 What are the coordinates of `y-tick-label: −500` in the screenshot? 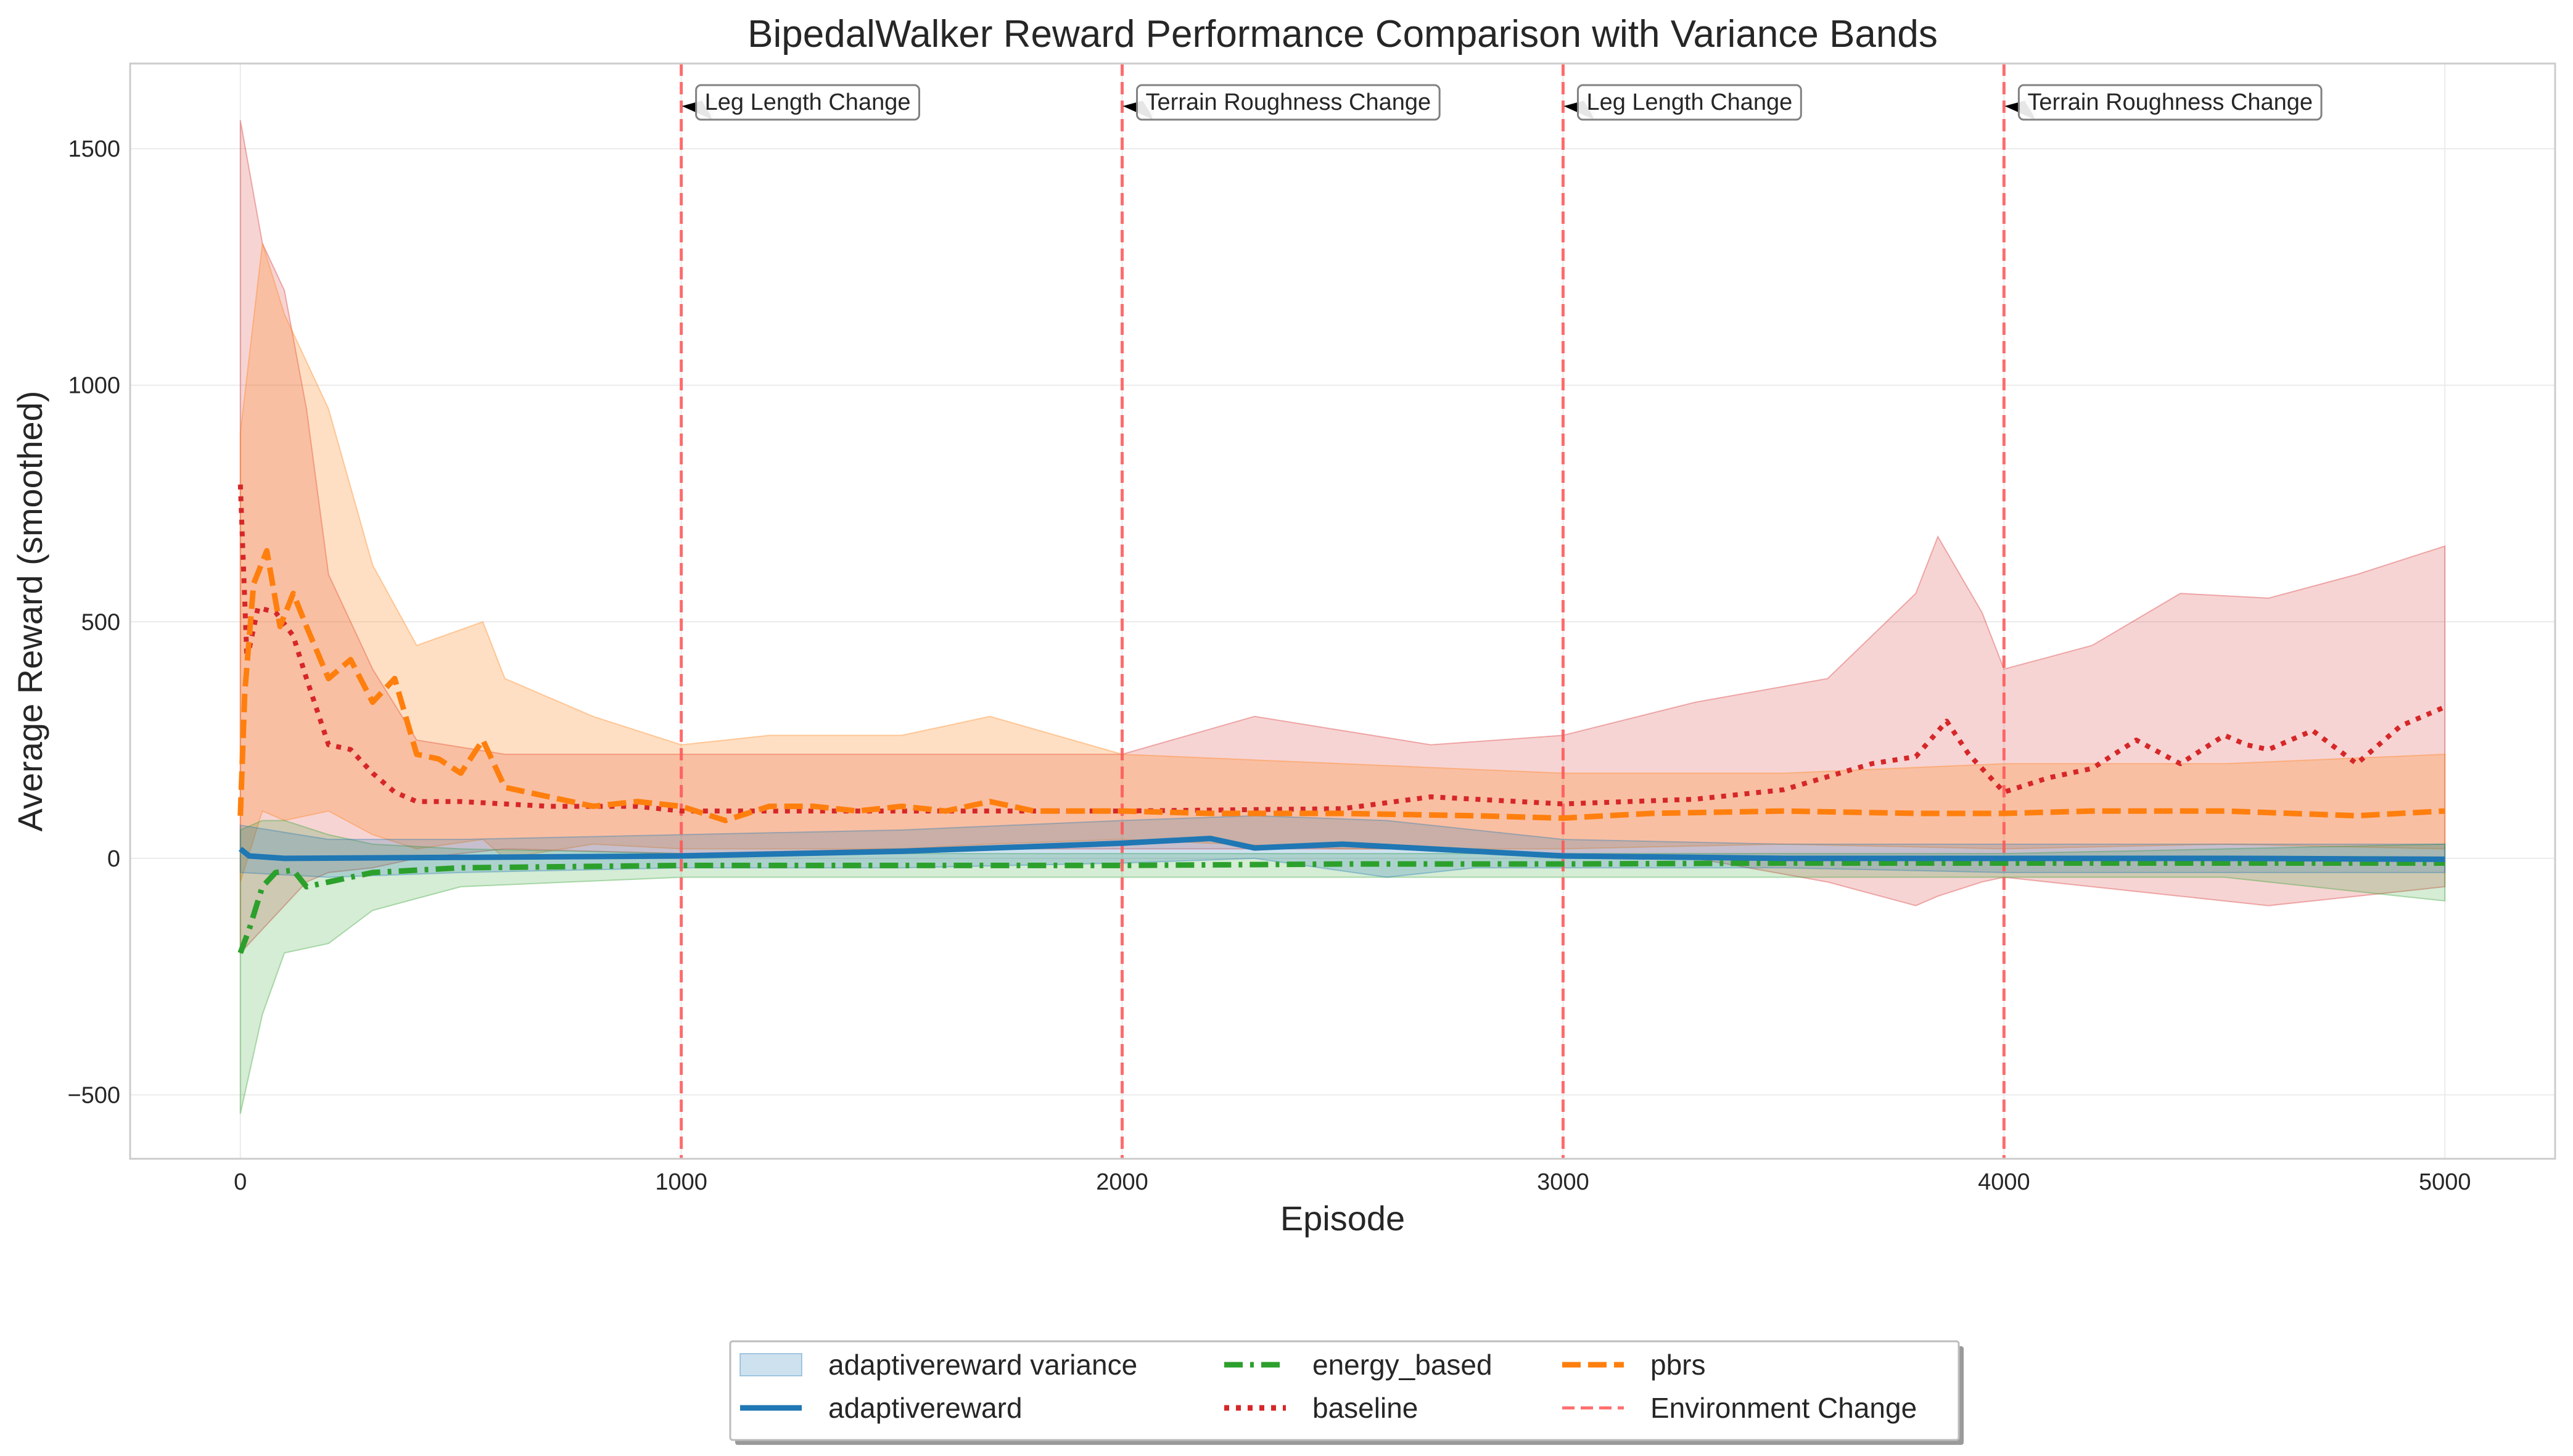 It's located at (93, 1095).